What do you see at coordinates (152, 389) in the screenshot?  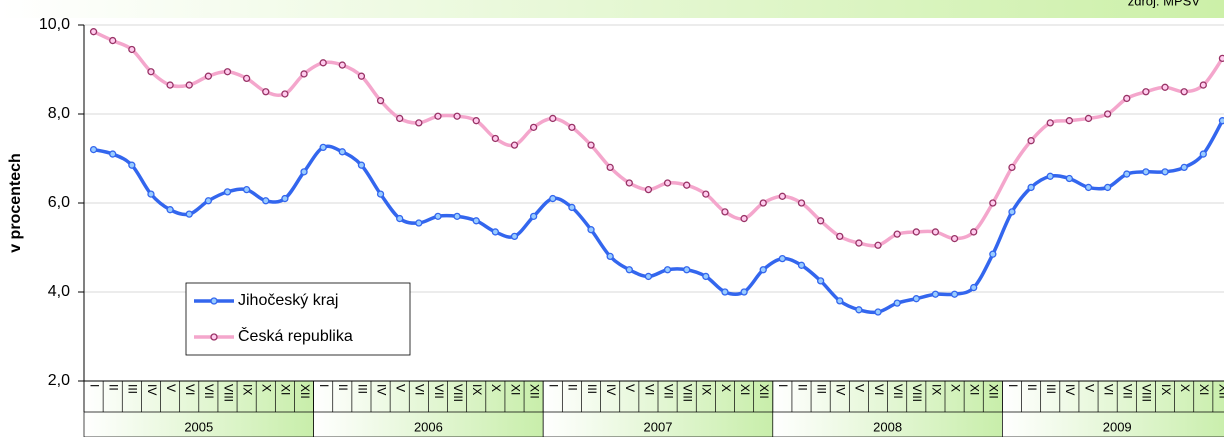 I see `x-tick-label: IV` at bounding box center [152, 389].